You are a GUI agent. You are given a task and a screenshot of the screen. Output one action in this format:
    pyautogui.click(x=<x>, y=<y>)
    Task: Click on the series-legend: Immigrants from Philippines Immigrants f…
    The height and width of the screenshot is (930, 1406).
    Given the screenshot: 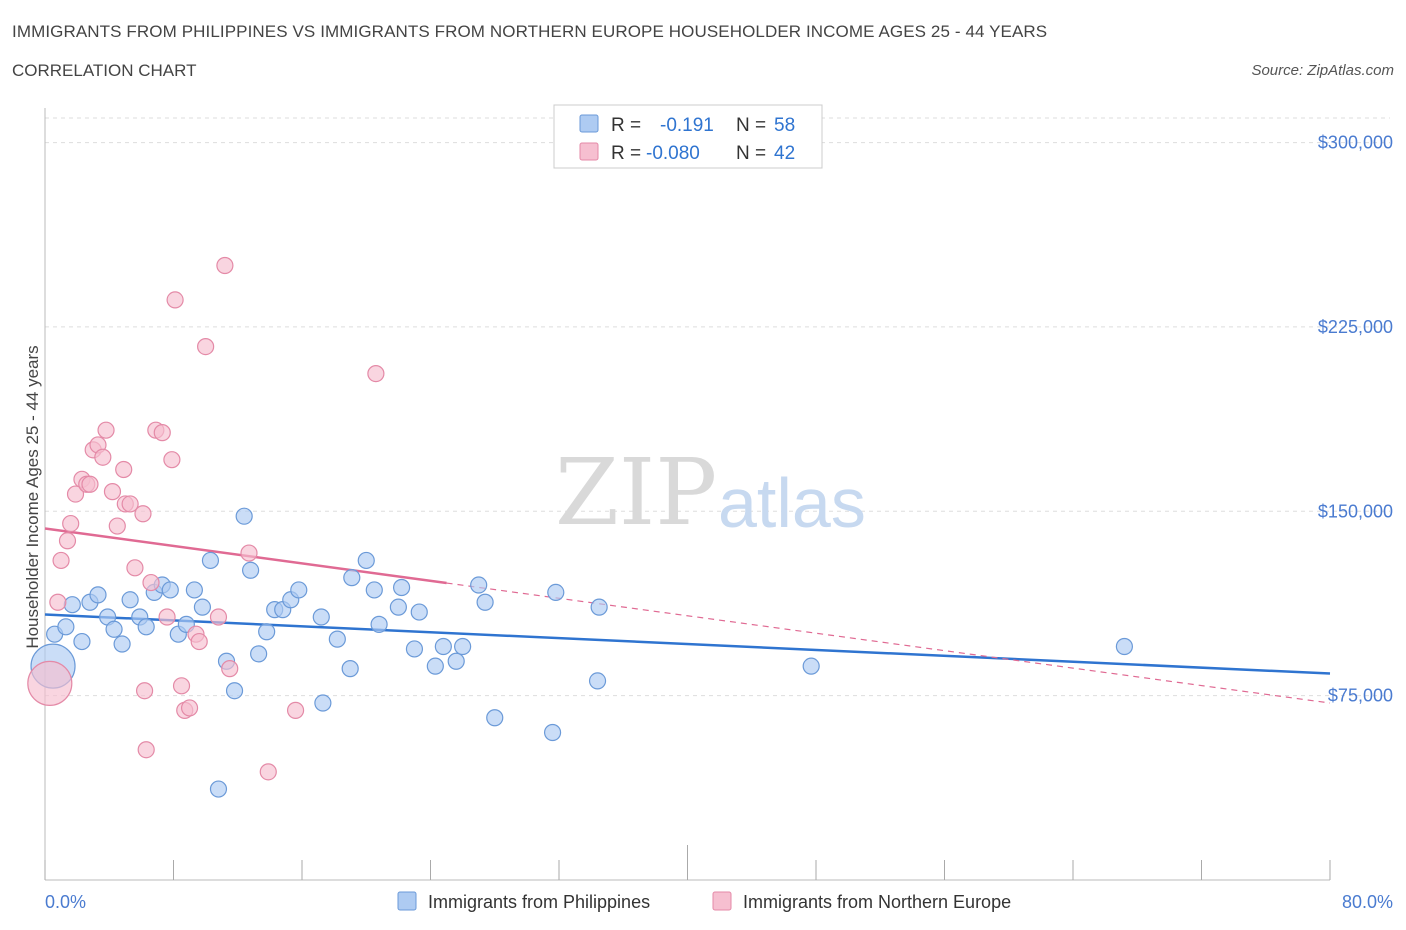 What is the action you would take?
    pyautogui.click(x=704, y=901)
    